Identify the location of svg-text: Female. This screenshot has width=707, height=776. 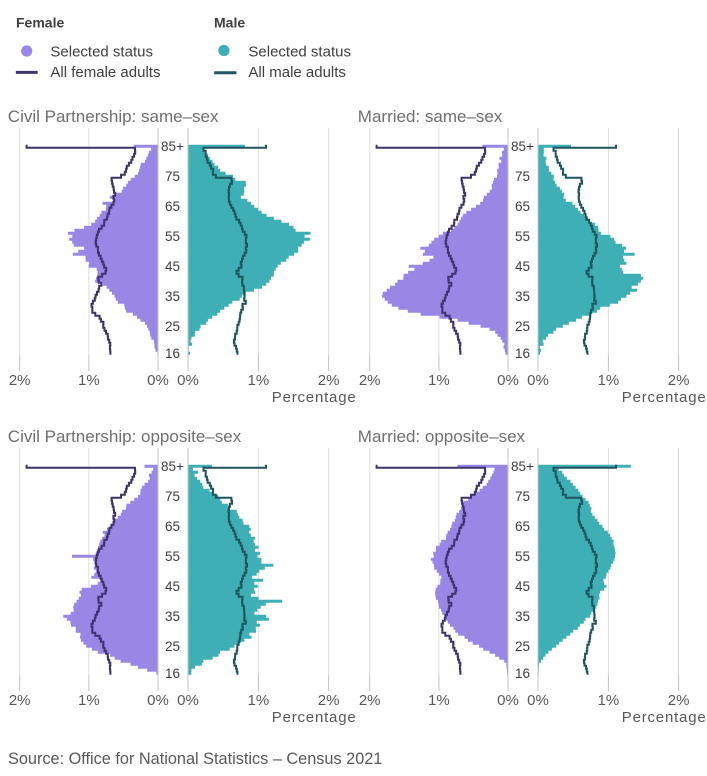
(40, 23).